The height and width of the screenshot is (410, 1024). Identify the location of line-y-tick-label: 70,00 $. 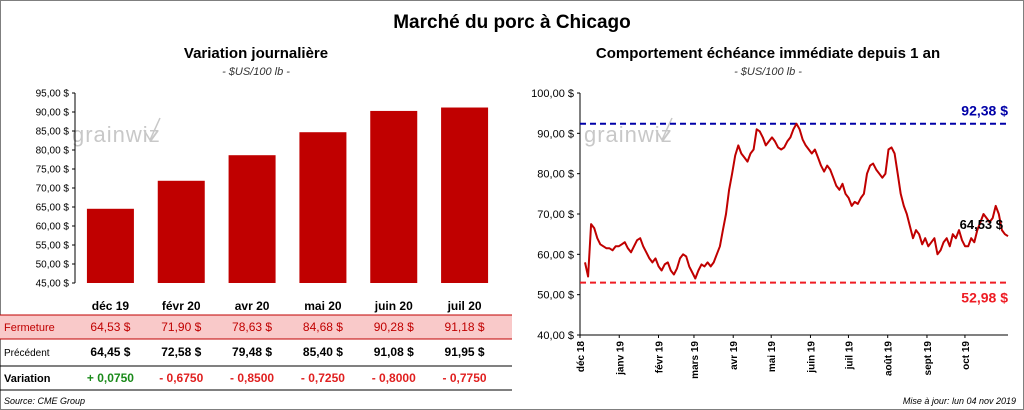
(555, 215).